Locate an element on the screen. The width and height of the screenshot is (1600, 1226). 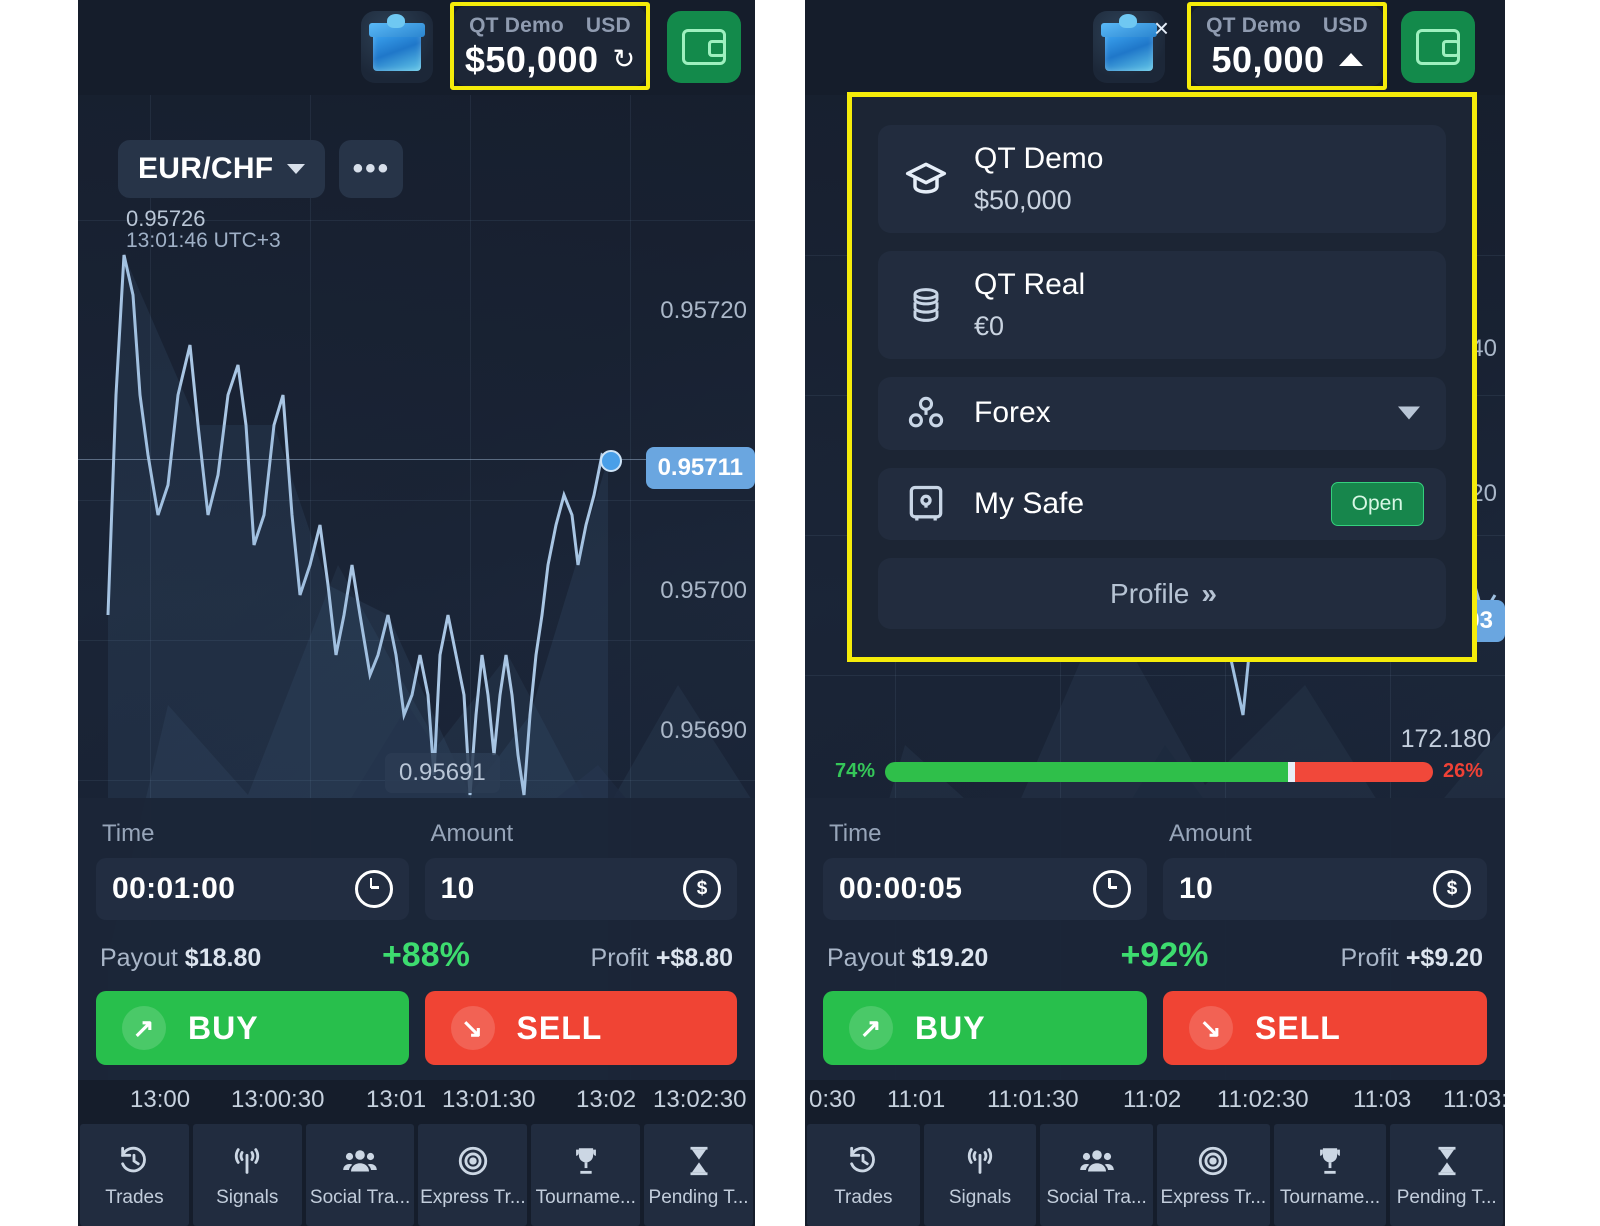
time-tick: 11:03 is located at coordinates (1382, 1099).